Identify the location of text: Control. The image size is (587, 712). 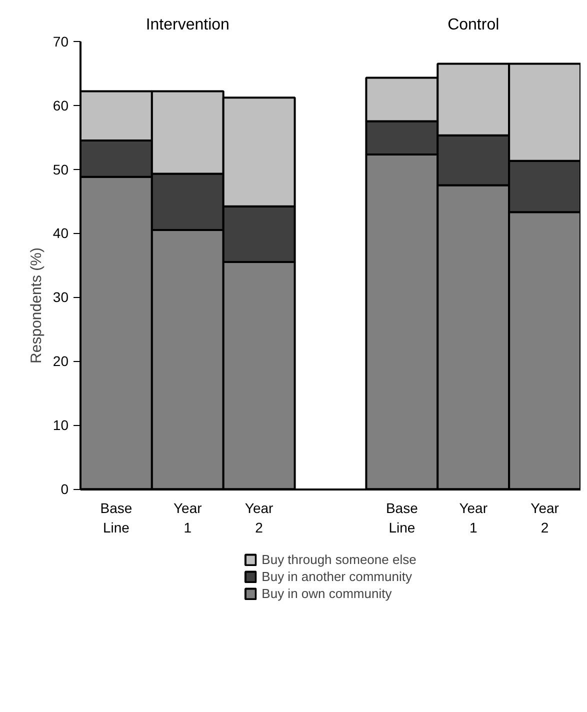
(474, 25).